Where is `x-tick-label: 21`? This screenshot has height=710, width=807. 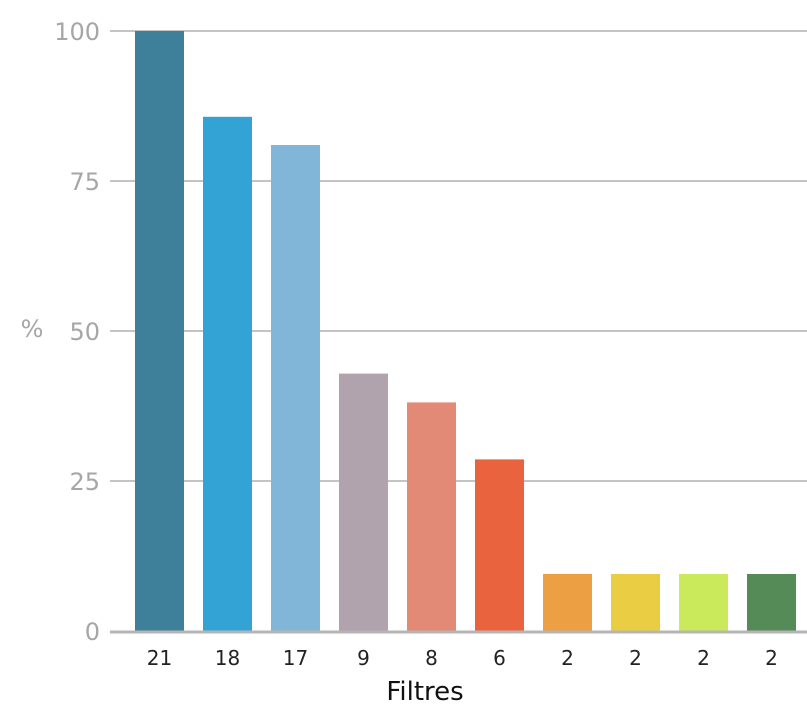 x-tick-label: 21 is located at coordinates (159, 658).